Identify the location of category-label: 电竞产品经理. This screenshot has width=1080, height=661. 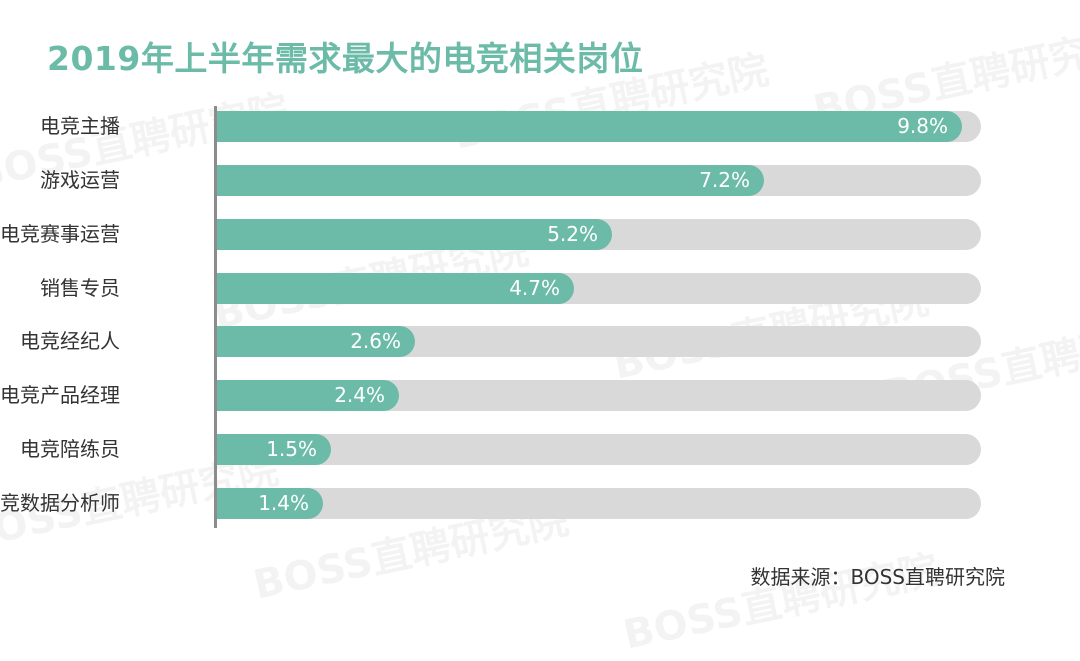
(60, 395).